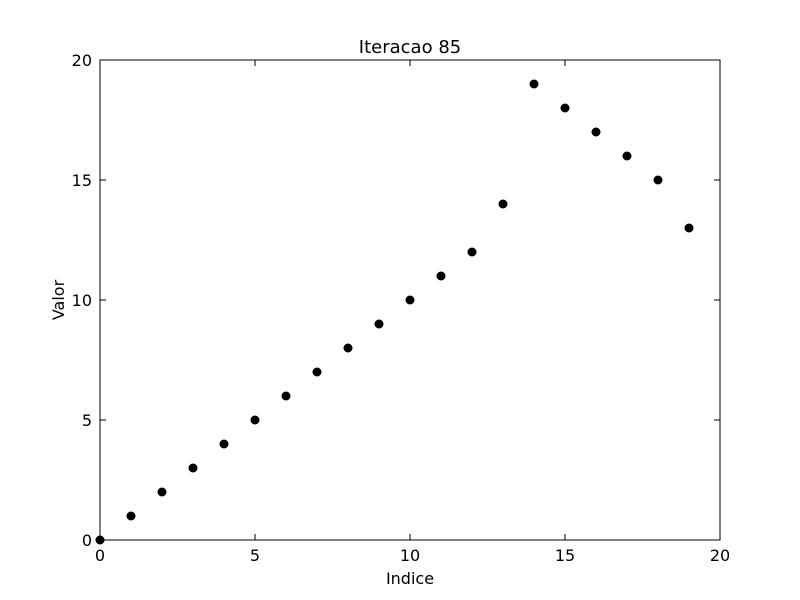 Image resolution: width=800 pixels, height=600 pixels. Describe the element at coordinates (100, 555) in the screenshot. I see `x-tick-label: 0` at that location.